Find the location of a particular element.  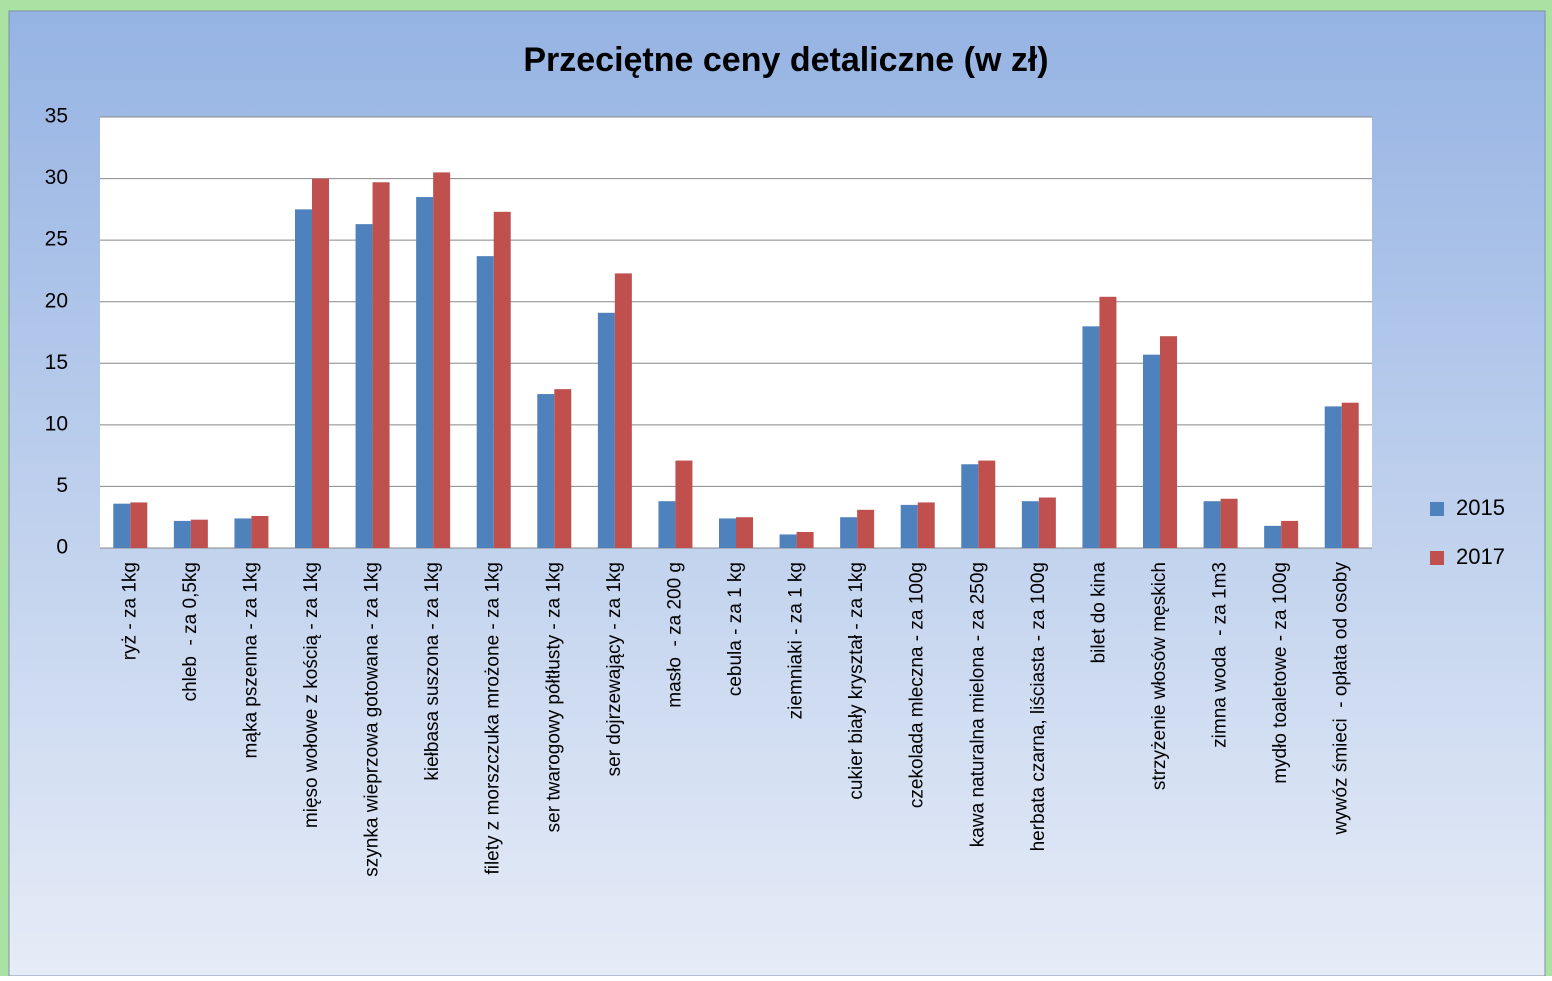

x-tick-label: mąka pszenna - za 1kg is located at coordinates (250, 660).